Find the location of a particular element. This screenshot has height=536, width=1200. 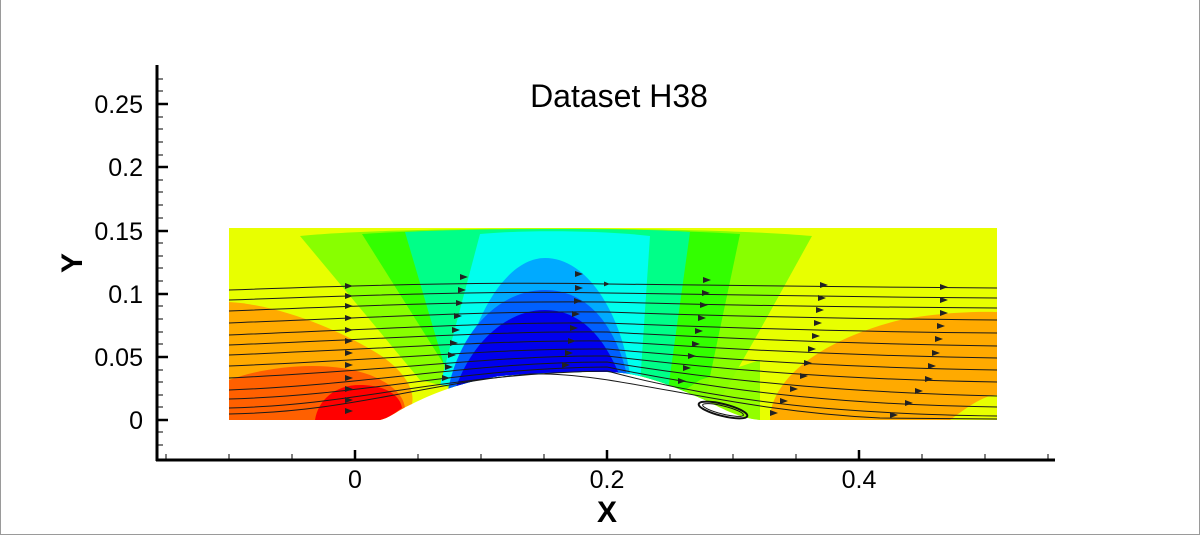

recirculation-bubble is located at coordinates (723, 410).